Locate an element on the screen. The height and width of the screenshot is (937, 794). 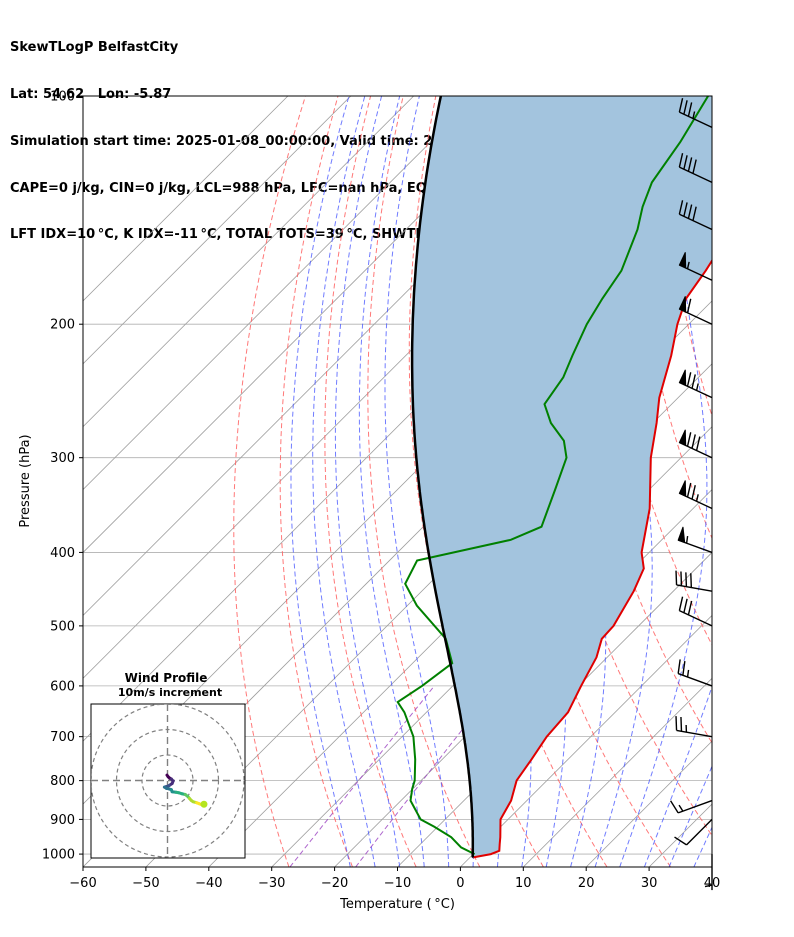
hodograph-end-marker is located at coordinates (204, 804).